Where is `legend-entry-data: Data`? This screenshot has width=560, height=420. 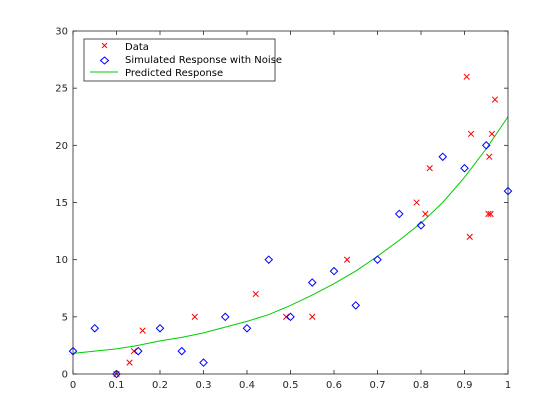
legend-entry-data: Data is located at coordinates (125, 47).